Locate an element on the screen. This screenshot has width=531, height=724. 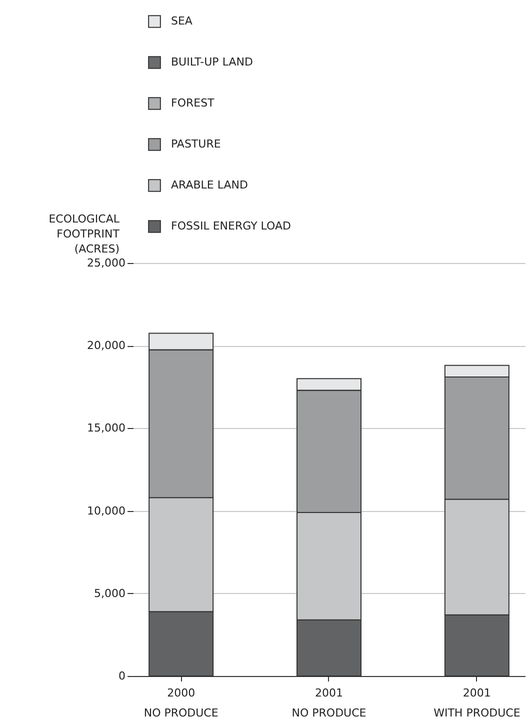
y-axis-title: ECOLOGICAL FOOTPRINT (ACRES) is located at coordinates (84, 234).